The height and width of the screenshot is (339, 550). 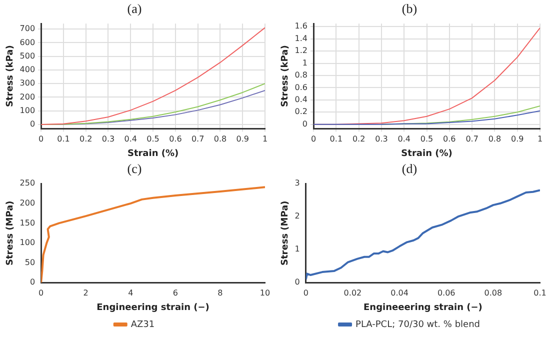 What do you see at coordinates (446, 293) in the screenshot?
I see `x-tick-label: 0.06` at bounding box center [446, 293].